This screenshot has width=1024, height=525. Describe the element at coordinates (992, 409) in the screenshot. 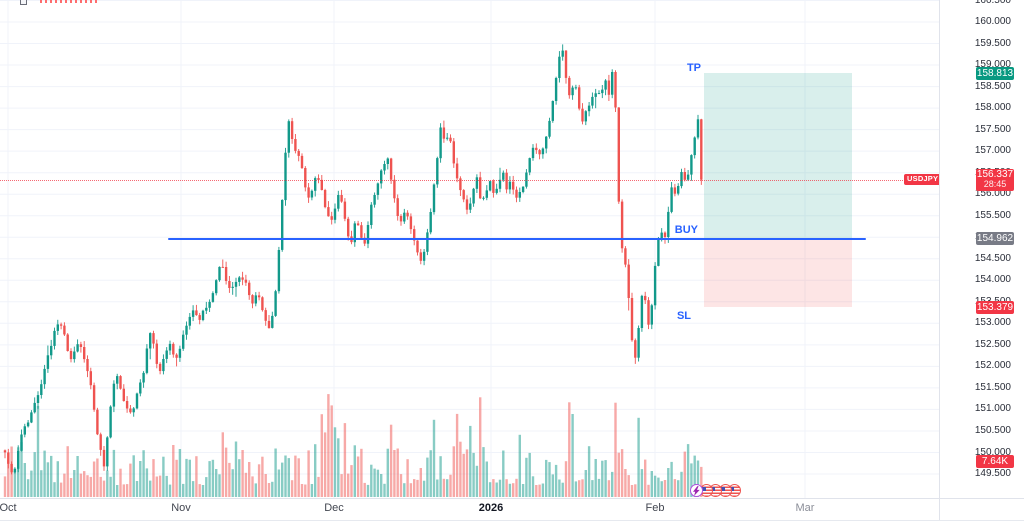

I see `price-tick: 151.000` at that location.